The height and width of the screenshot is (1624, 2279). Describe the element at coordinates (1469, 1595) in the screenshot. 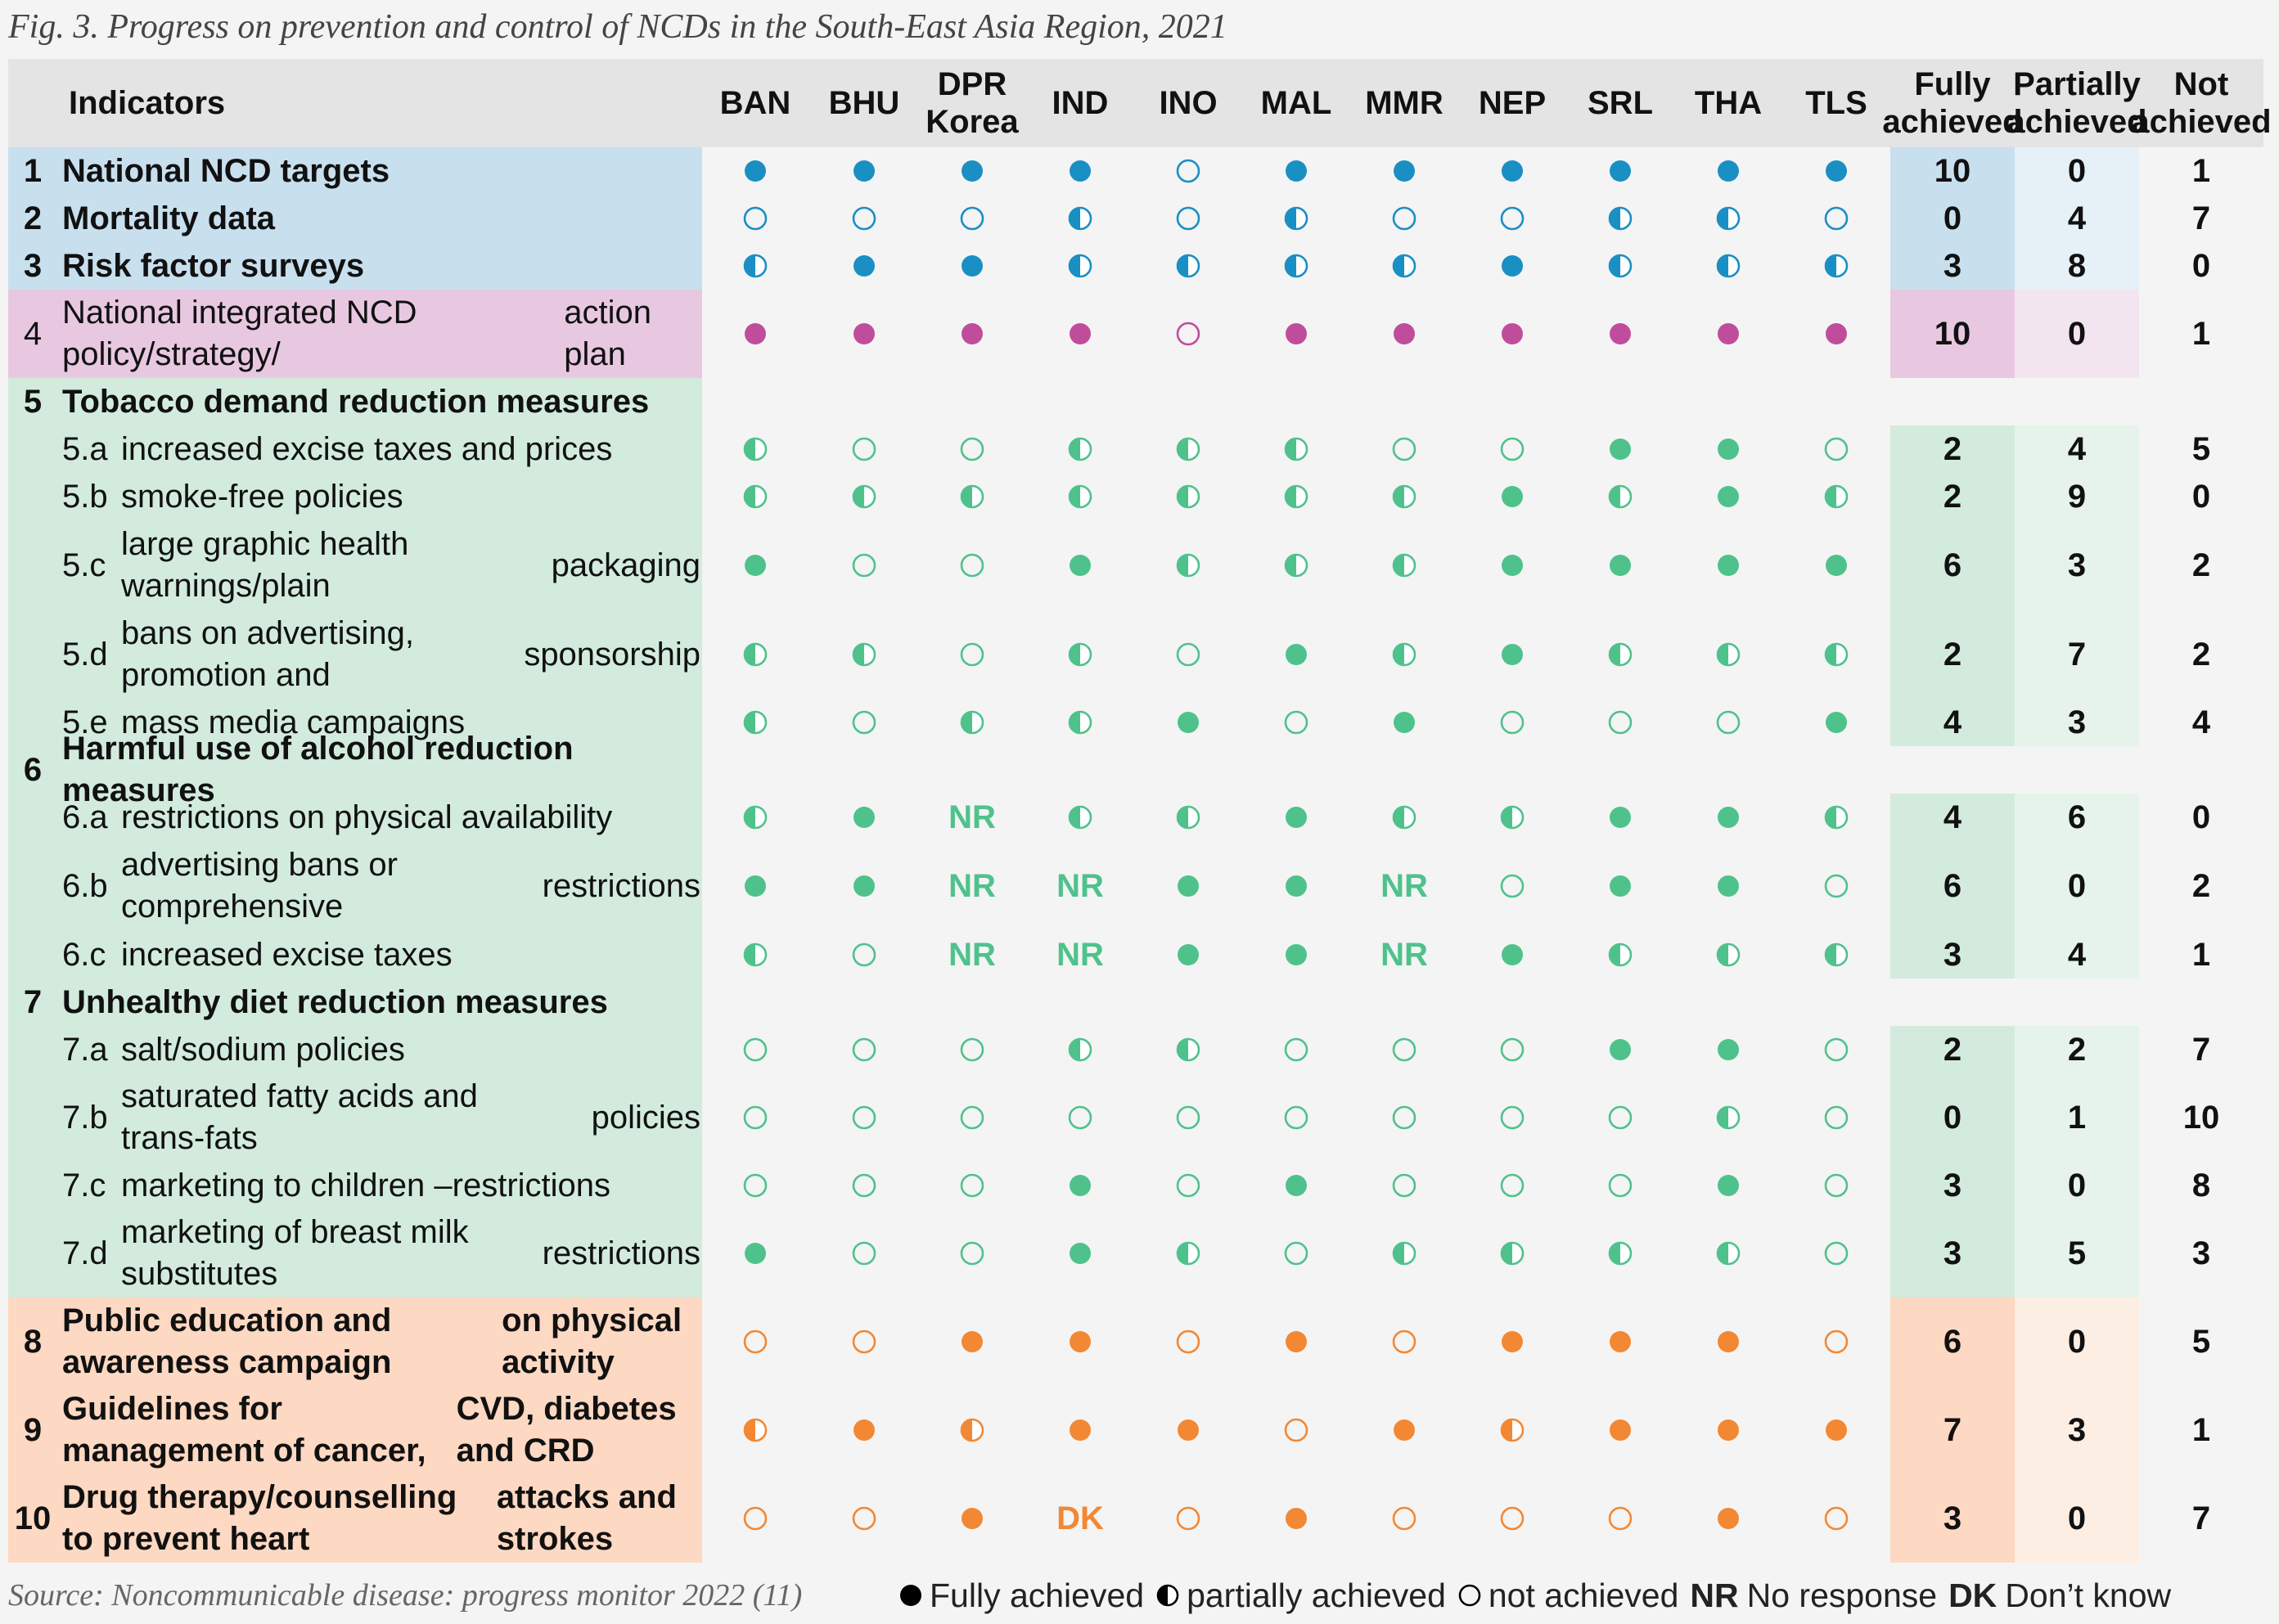

I see `empty-circle-icon` at that location.